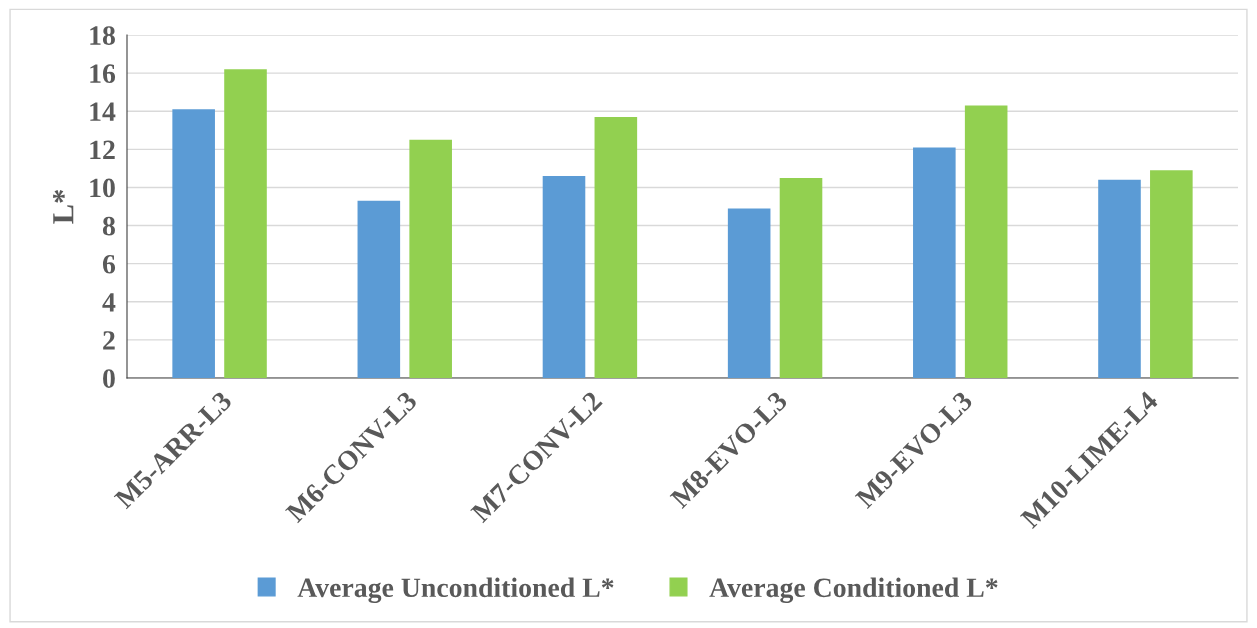 The width and height of the screenshot is (1257, 628). What do you see at coordinates (103, 74) in the screenshot?
I see `y-tick-label: 16` at bounding box center [103, 74].